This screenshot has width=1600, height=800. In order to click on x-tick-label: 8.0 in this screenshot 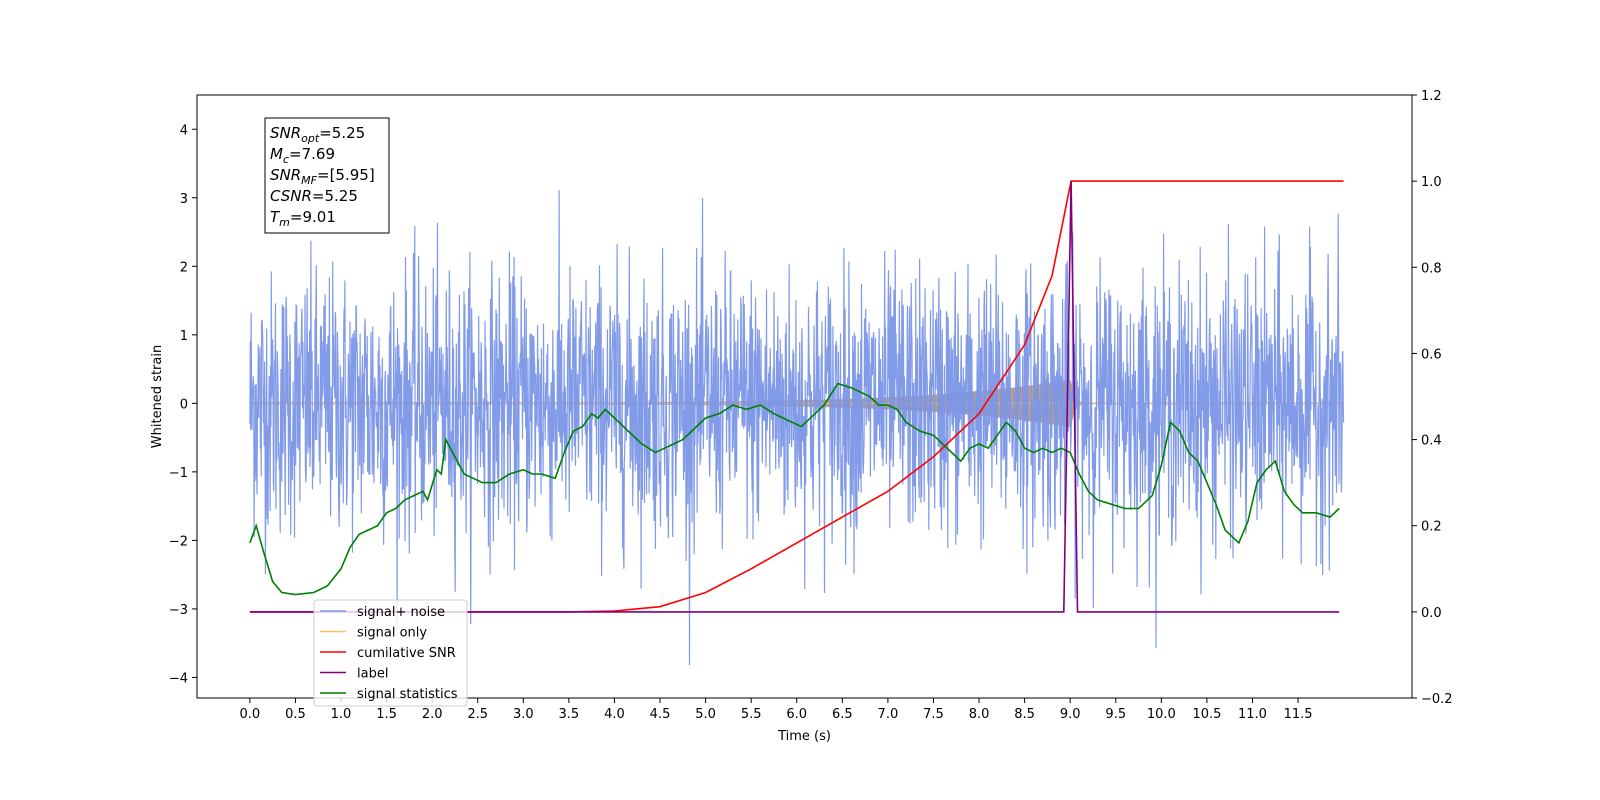, I will do `click(979, 714)`.